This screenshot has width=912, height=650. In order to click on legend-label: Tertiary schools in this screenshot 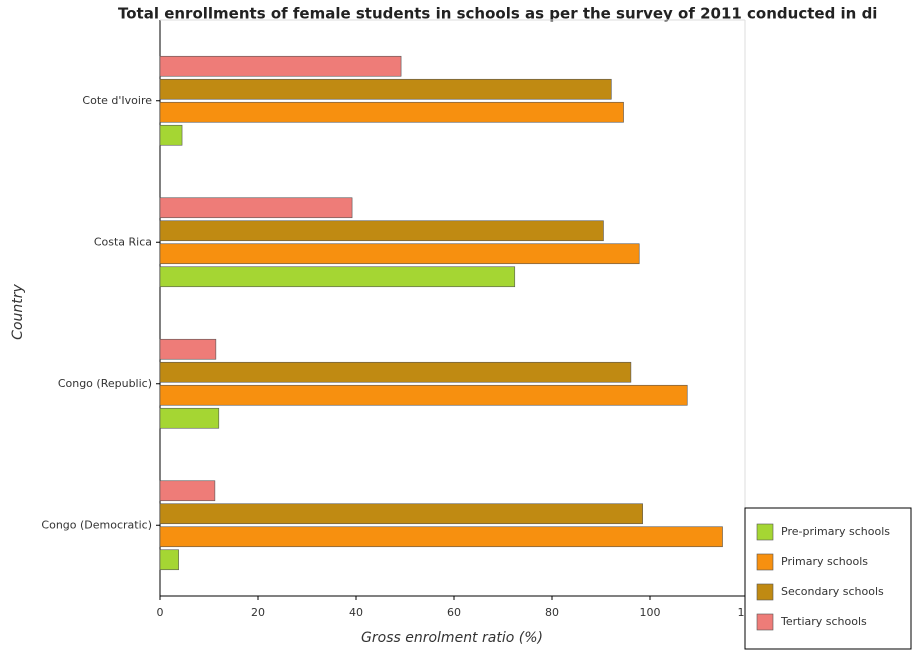, I will do `click(823, 621)`.